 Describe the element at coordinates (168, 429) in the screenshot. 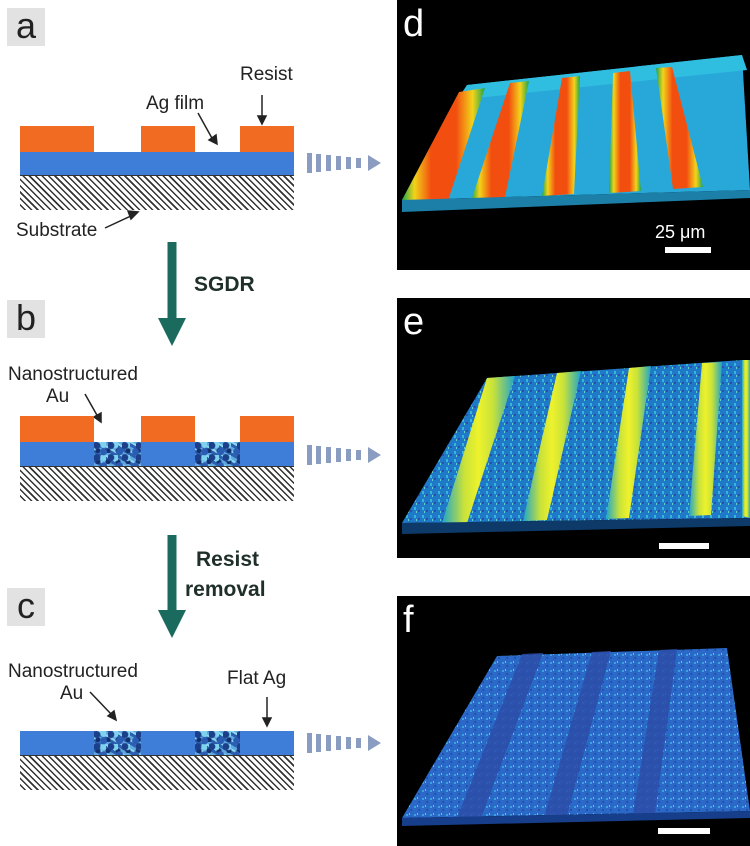

I see `resist-block-b2` at that location.